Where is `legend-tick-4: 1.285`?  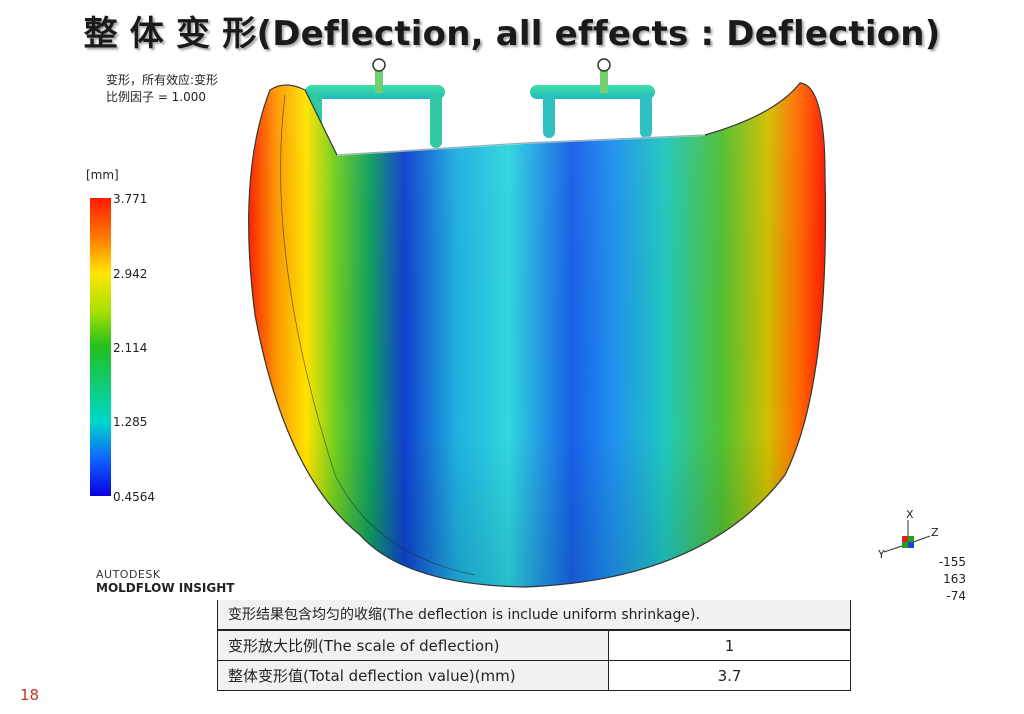 legend-tick-4: 1.285 is located at coordinates (130, 422).